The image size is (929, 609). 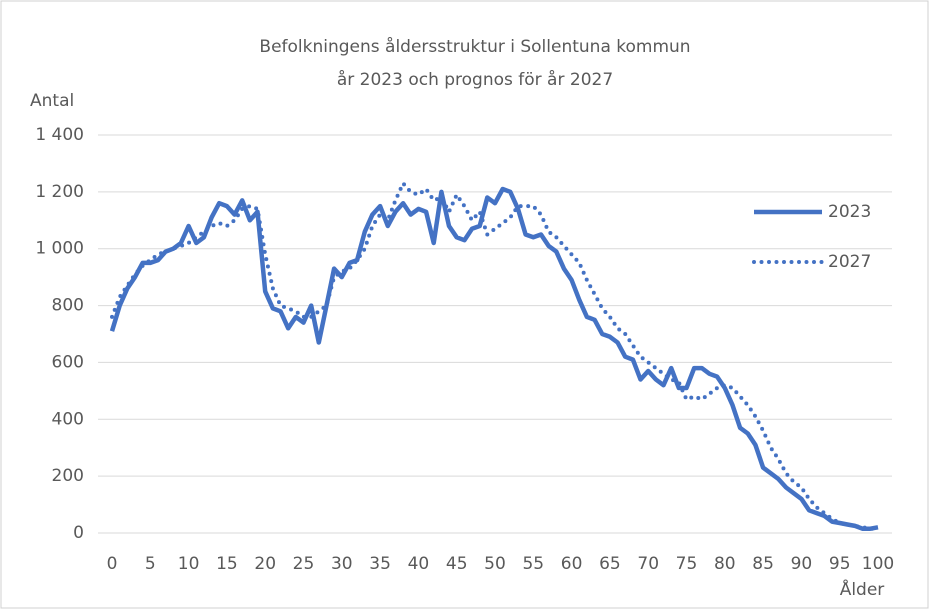 What do you see at coordinates (52, 101) in the screenshot?
I see `y-axis-label: Antal` at bounding box center [52, 101].